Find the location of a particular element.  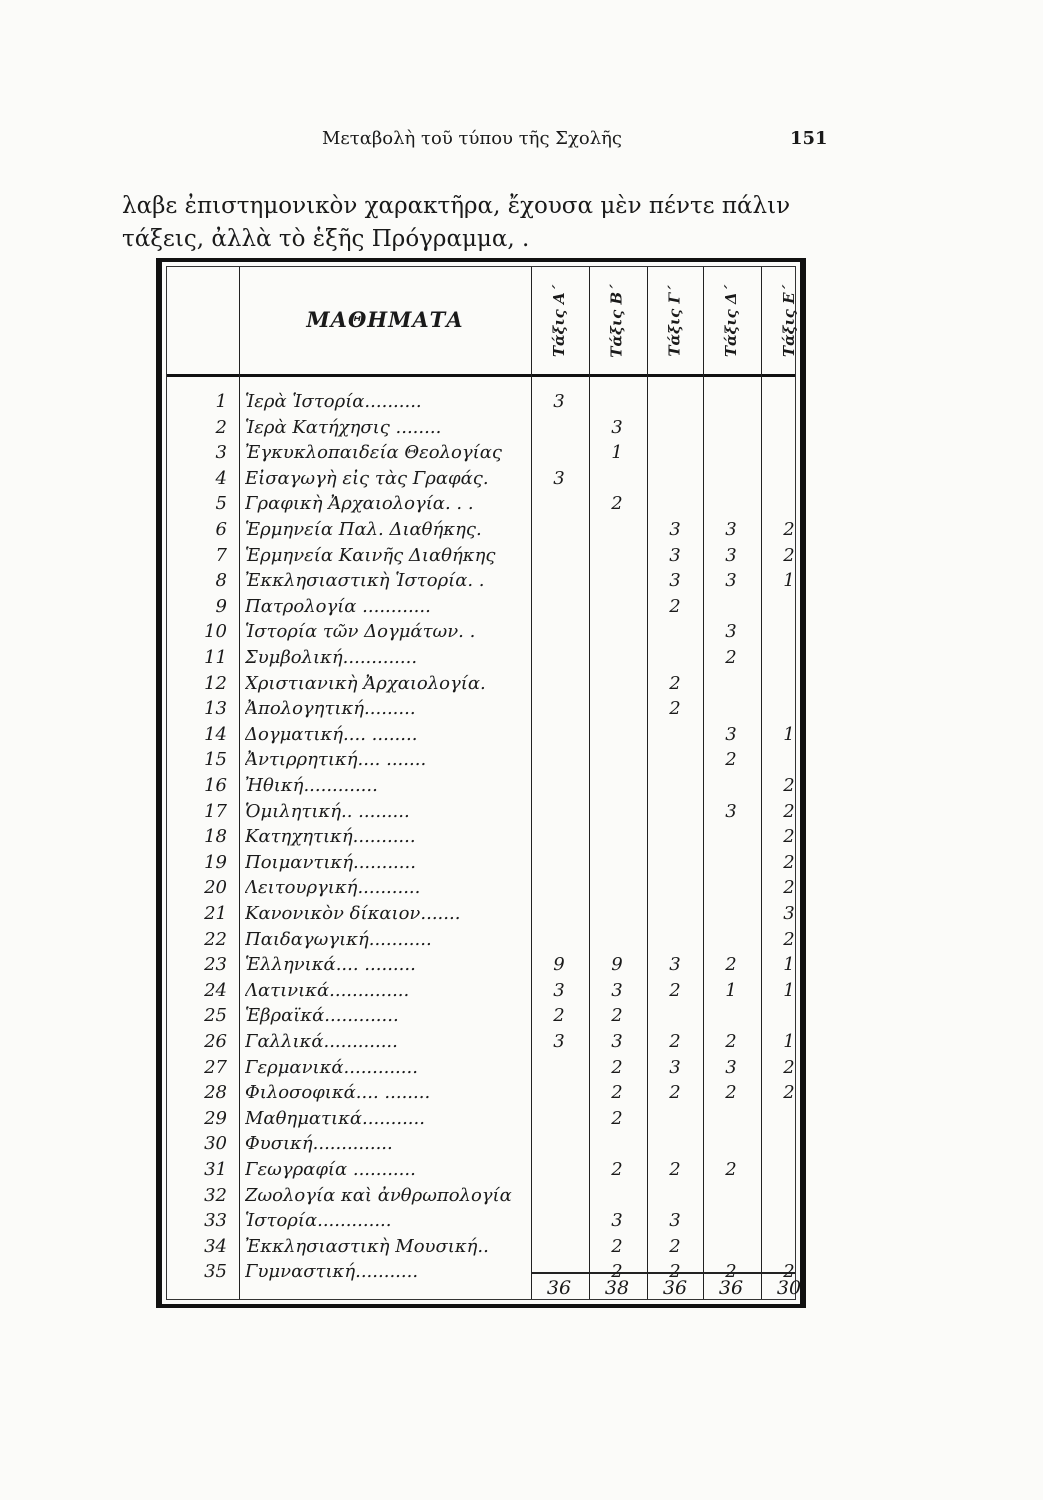

class-header: Τάξις Α΄ is located at coordinates (559, 321).